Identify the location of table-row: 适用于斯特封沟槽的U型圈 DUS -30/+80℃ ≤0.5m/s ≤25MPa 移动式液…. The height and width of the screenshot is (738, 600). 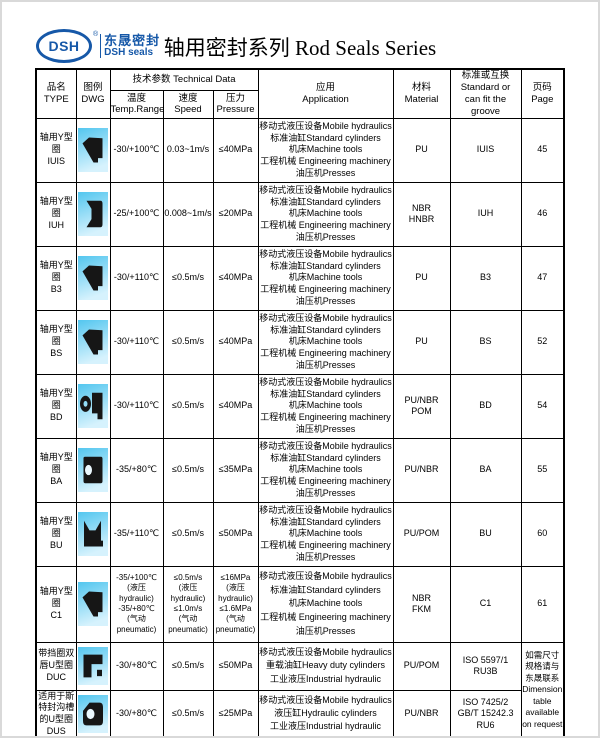
(299, 712).